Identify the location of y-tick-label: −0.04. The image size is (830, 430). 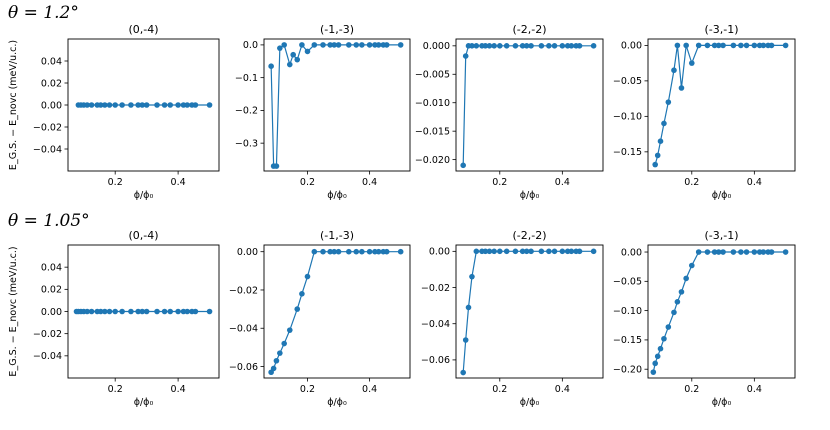
(435, 324).